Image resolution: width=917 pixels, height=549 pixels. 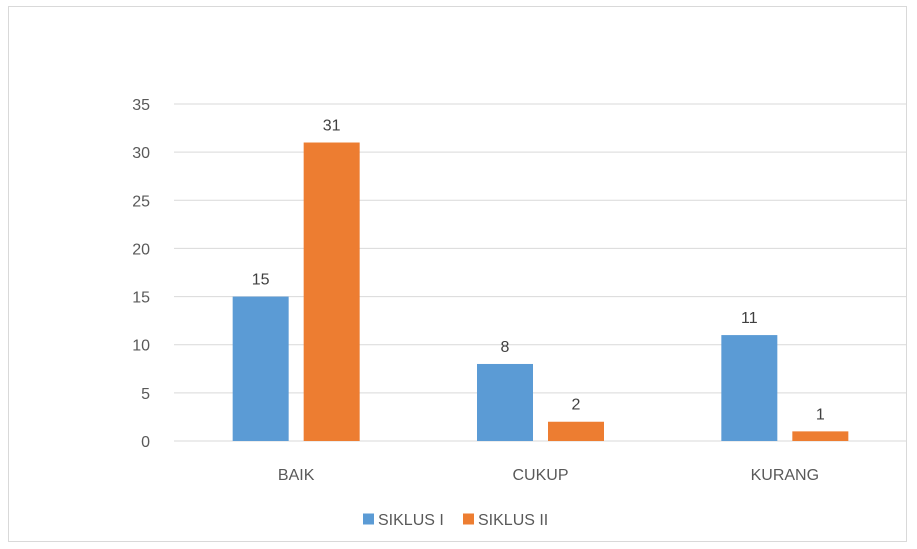 I want to click on data-label: 1, so click(x=820, y=414).